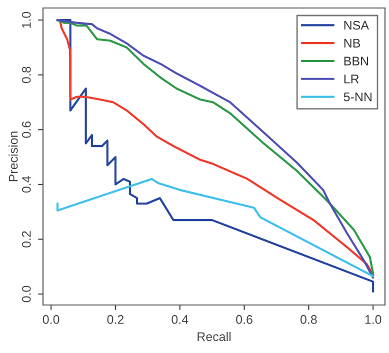  I want to click on x-tick-label: 1.0, so click(373, 319).